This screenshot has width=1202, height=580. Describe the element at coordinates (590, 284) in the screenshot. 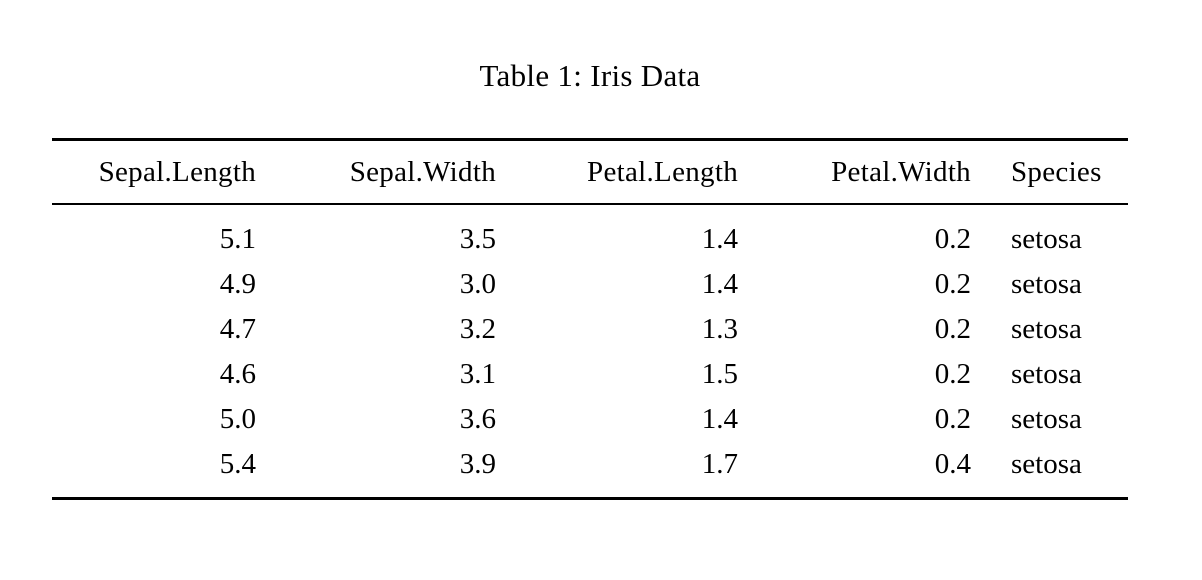

I see `table-row: 4.9 3.0 1.4 0.2 setosa` at that location.